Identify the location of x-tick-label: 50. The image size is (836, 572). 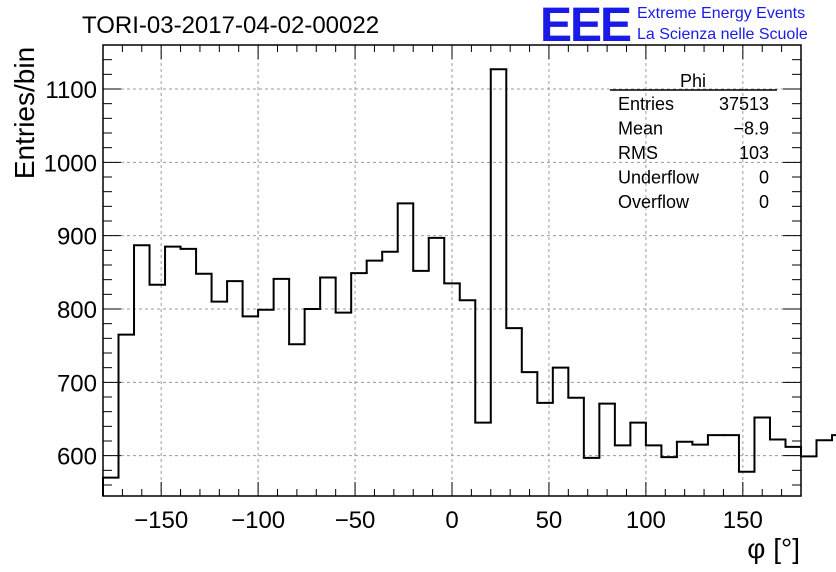
(549, 520).